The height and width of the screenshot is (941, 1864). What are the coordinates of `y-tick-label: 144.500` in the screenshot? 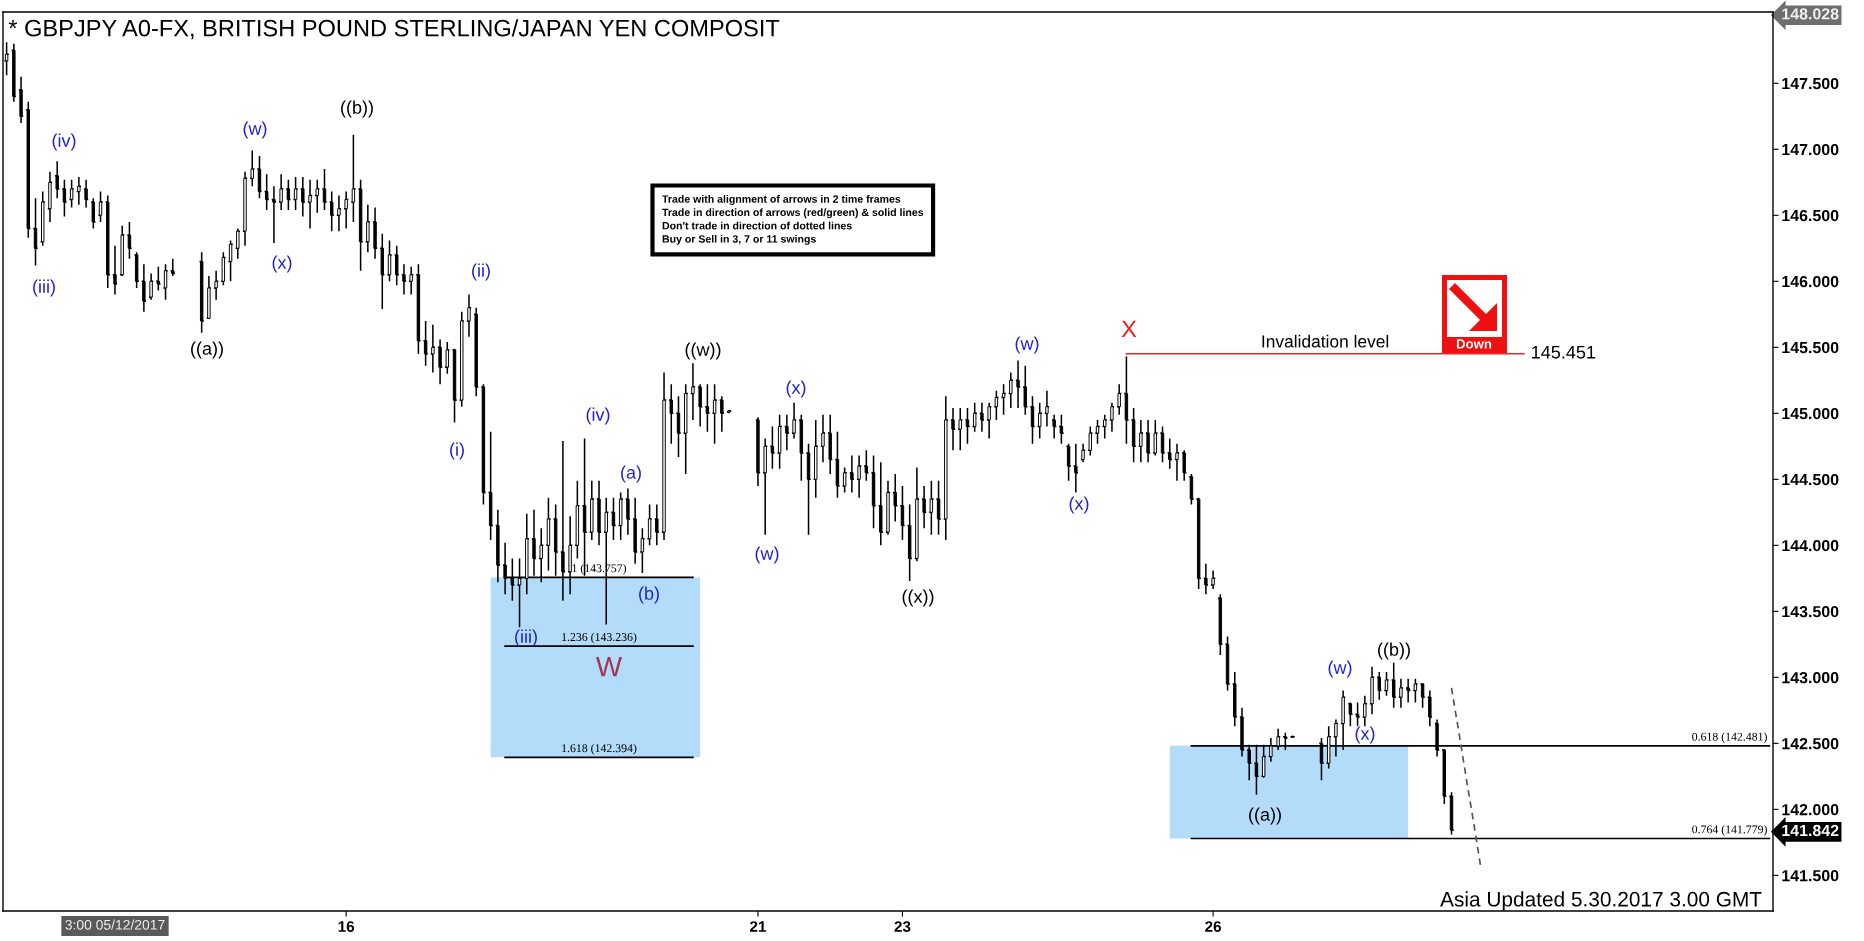 It's located at (1810, 479).